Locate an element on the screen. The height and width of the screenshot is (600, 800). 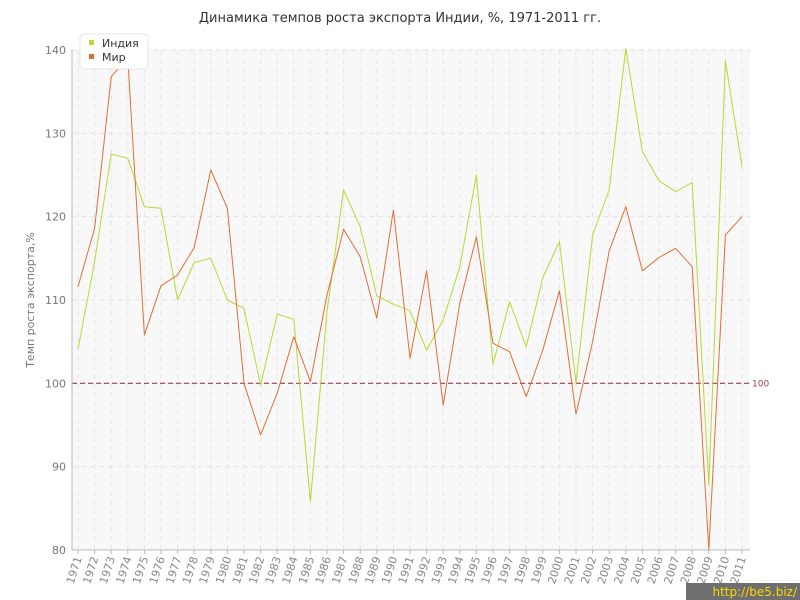
y-axis-title: Темп роста экспорта,% is located at coordinates (30, 300).